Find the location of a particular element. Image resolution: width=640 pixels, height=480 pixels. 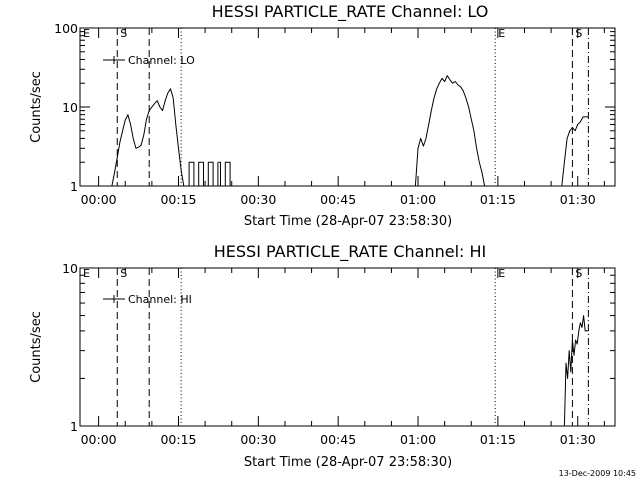

chart-lo-ylabel: Counts/sec is located at coordinates (36, 107).